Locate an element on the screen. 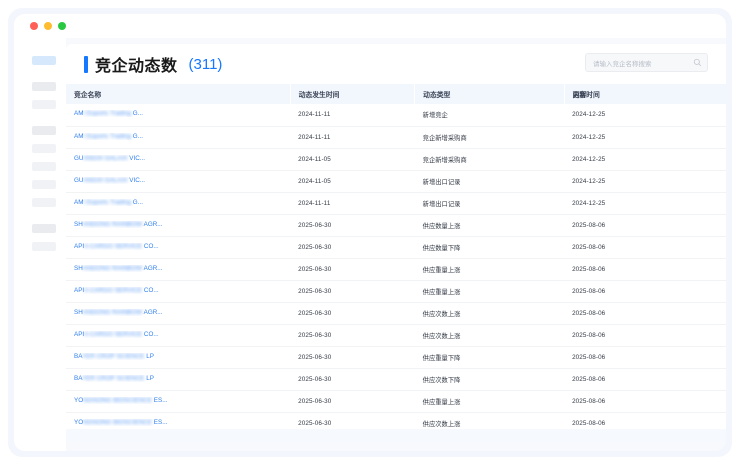  column-header-1: 动态发生时间 is located at coordinates (353, 94).